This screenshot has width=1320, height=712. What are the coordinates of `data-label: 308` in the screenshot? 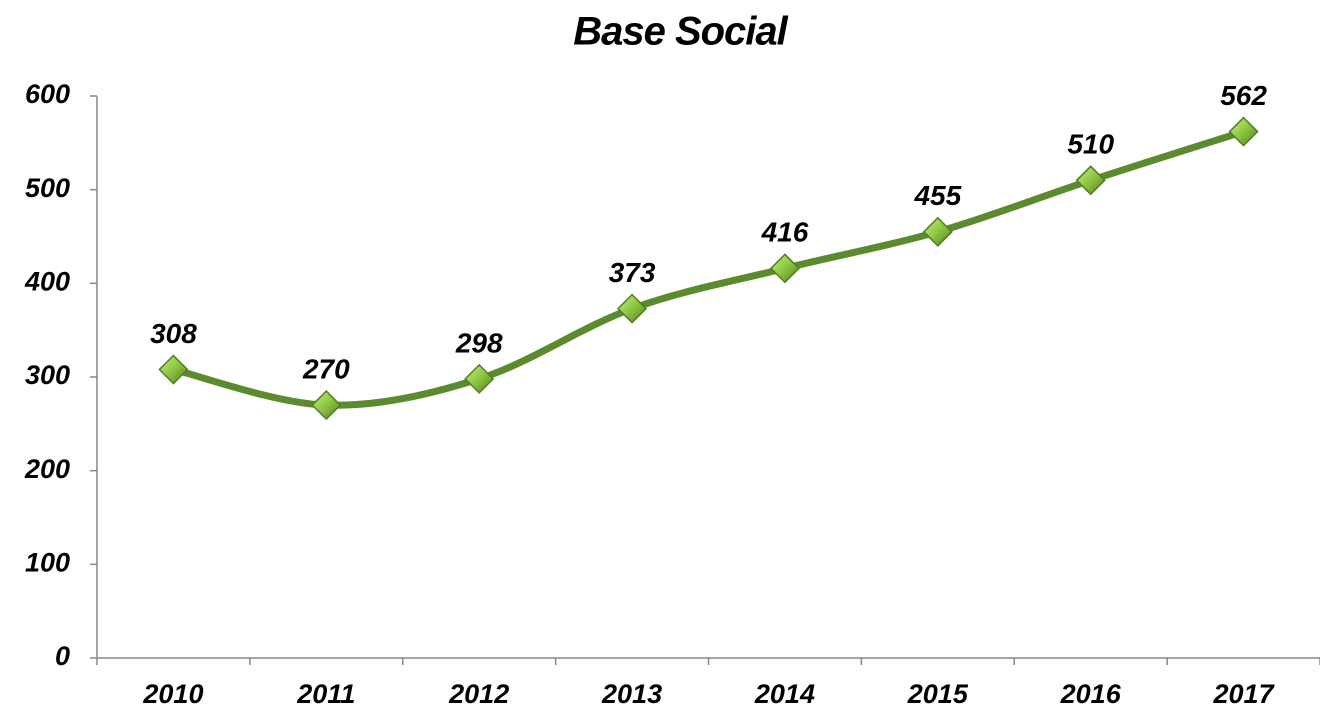 It's located at (173, 333).